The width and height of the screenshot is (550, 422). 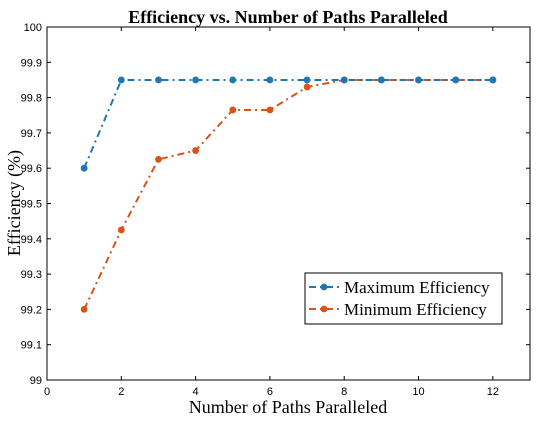 What do you see at coordinates (418, 392) in the screenshot?
I see `x-tick-label: 10` at bounding box center [418, 392].